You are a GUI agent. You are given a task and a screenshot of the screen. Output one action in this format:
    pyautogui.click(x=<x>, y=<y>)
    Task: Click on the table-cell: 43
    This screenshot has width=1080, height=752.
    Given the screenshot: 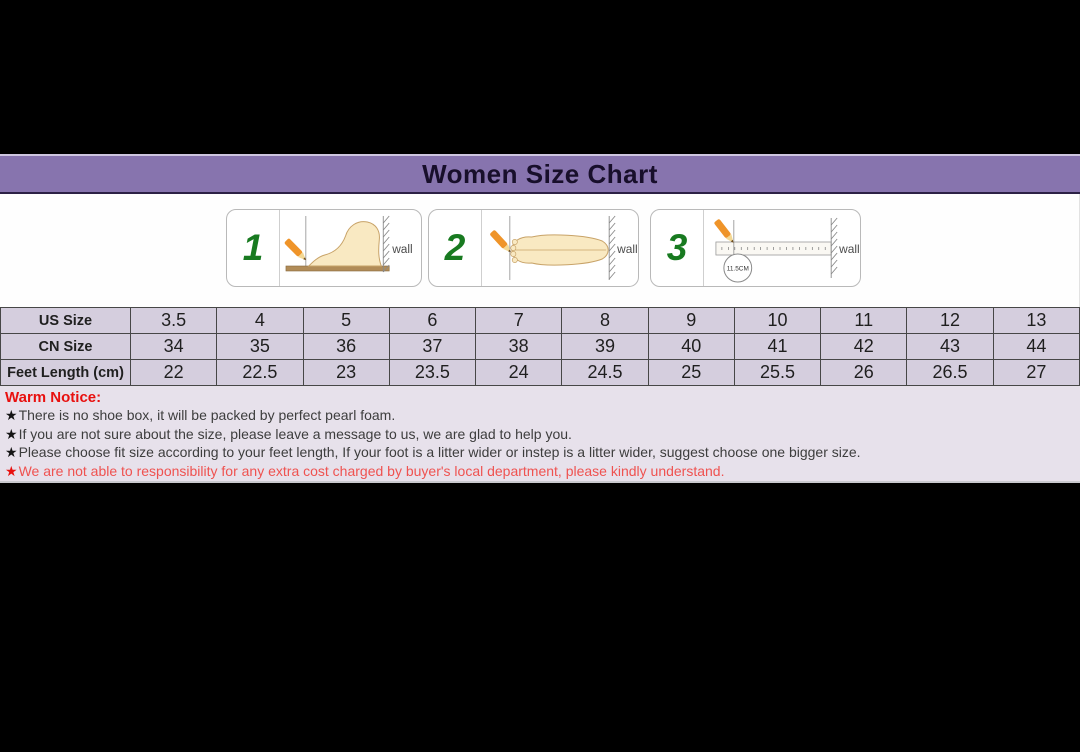 What is the action you would take?
    pyautogui.click(x=950, y=346)
    